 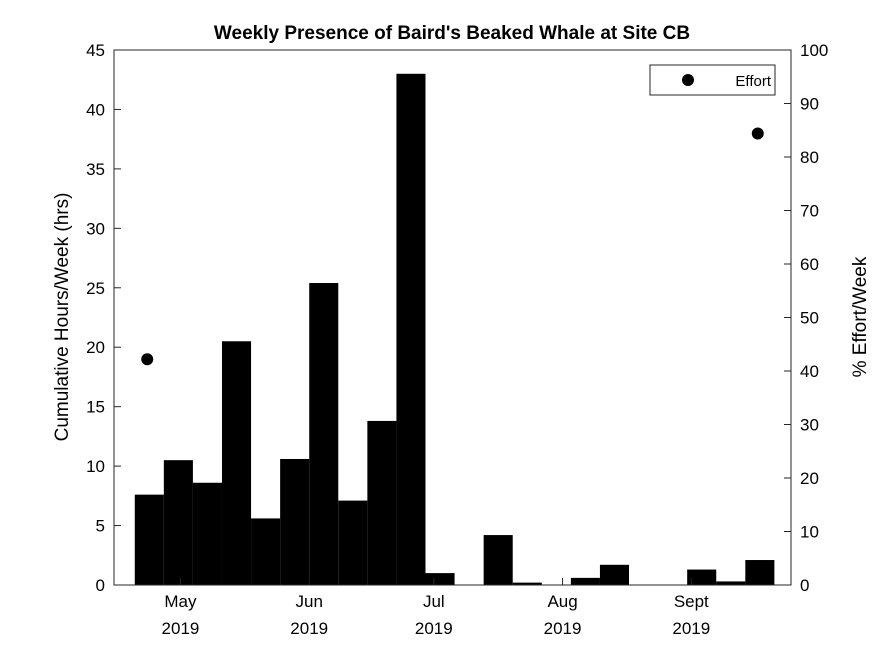 What do you see at coordinates (809, 532) in the screenshot?
I see `y2-tick-label: 10` at bounding box center [809, 532].